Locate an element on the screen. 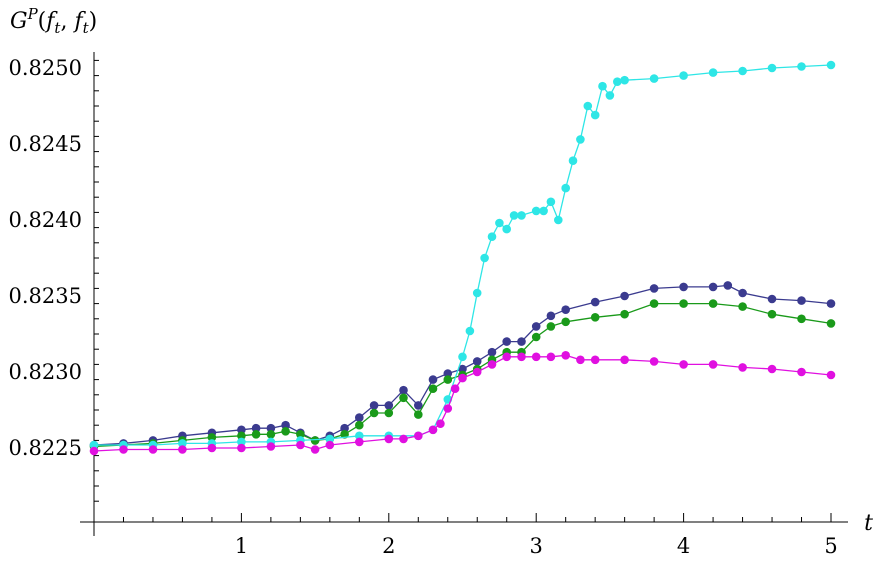  x-axis-title: t is located at coordinates (868, 523).